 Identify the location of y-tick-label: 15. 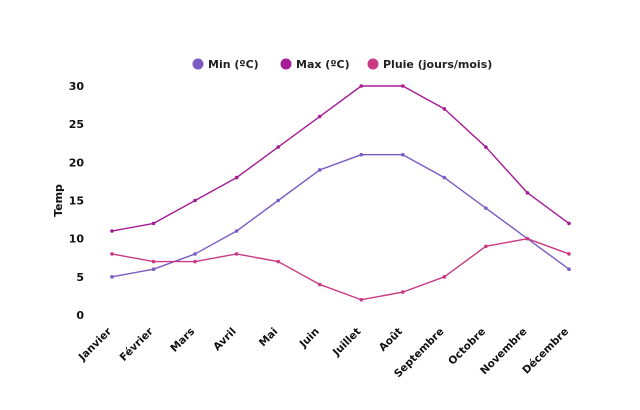
(76, 201).